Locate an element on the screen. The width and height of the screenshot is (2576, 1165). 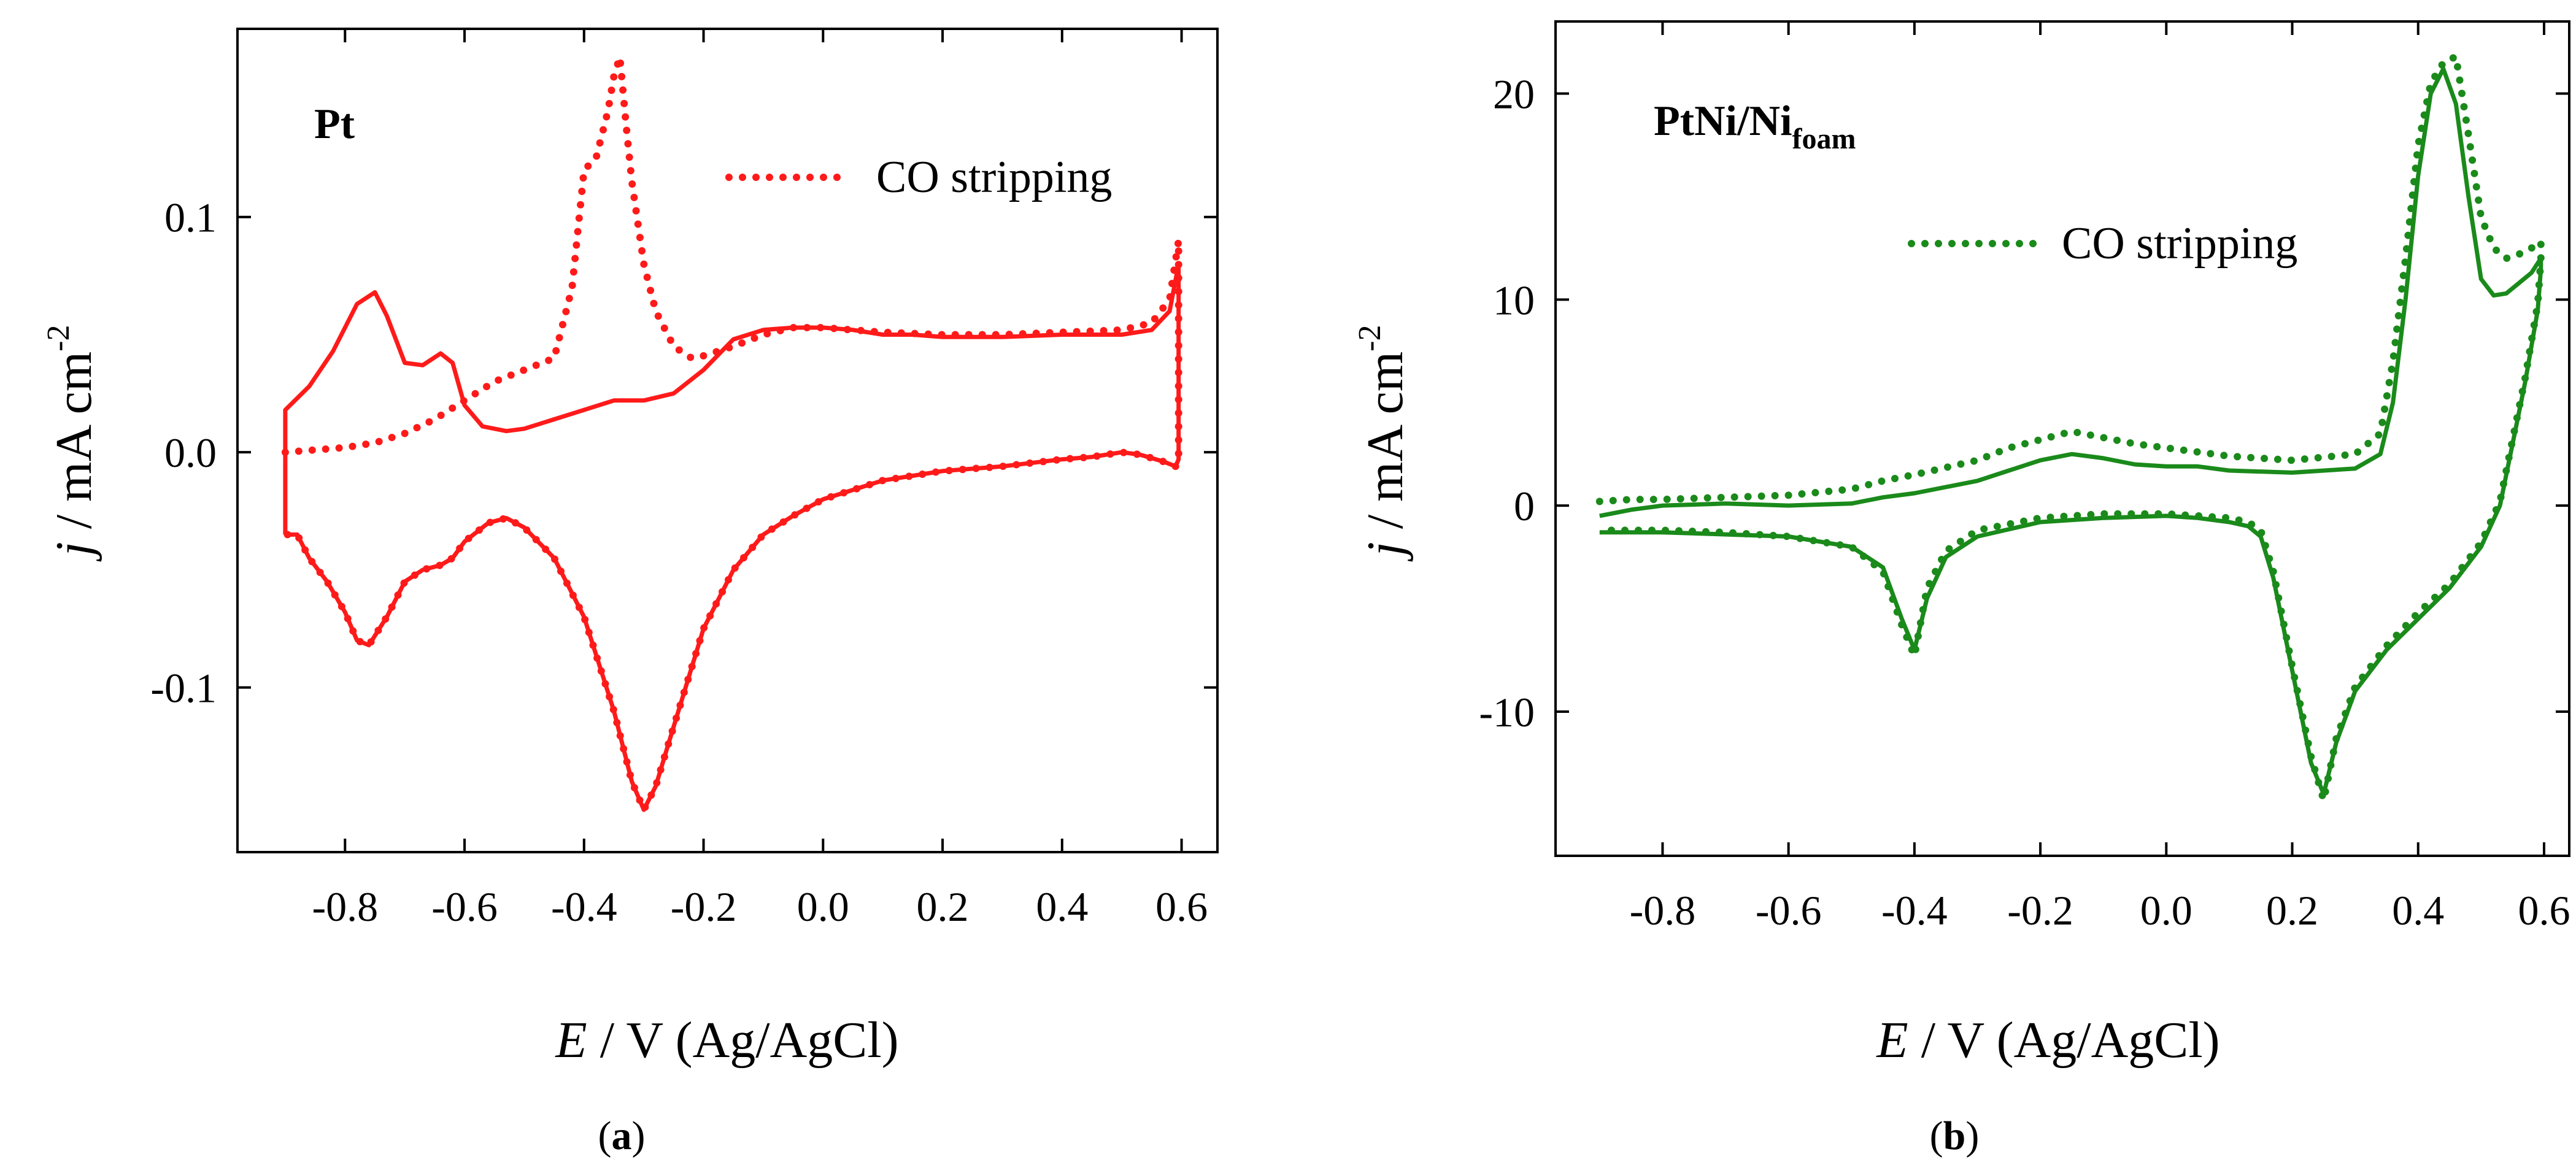
sample-label-b-main: PtNi/Ni is located at coordinates (1723, 121).